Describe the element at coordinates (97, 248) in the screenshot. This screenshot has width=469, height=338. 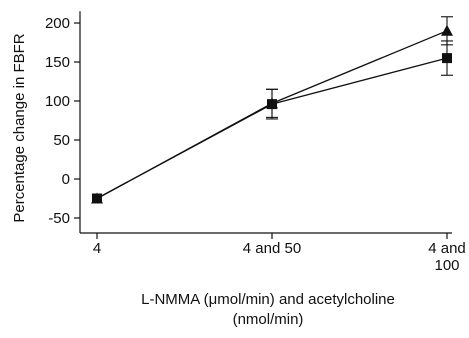
I see `x-tick-label: 4` at that location.